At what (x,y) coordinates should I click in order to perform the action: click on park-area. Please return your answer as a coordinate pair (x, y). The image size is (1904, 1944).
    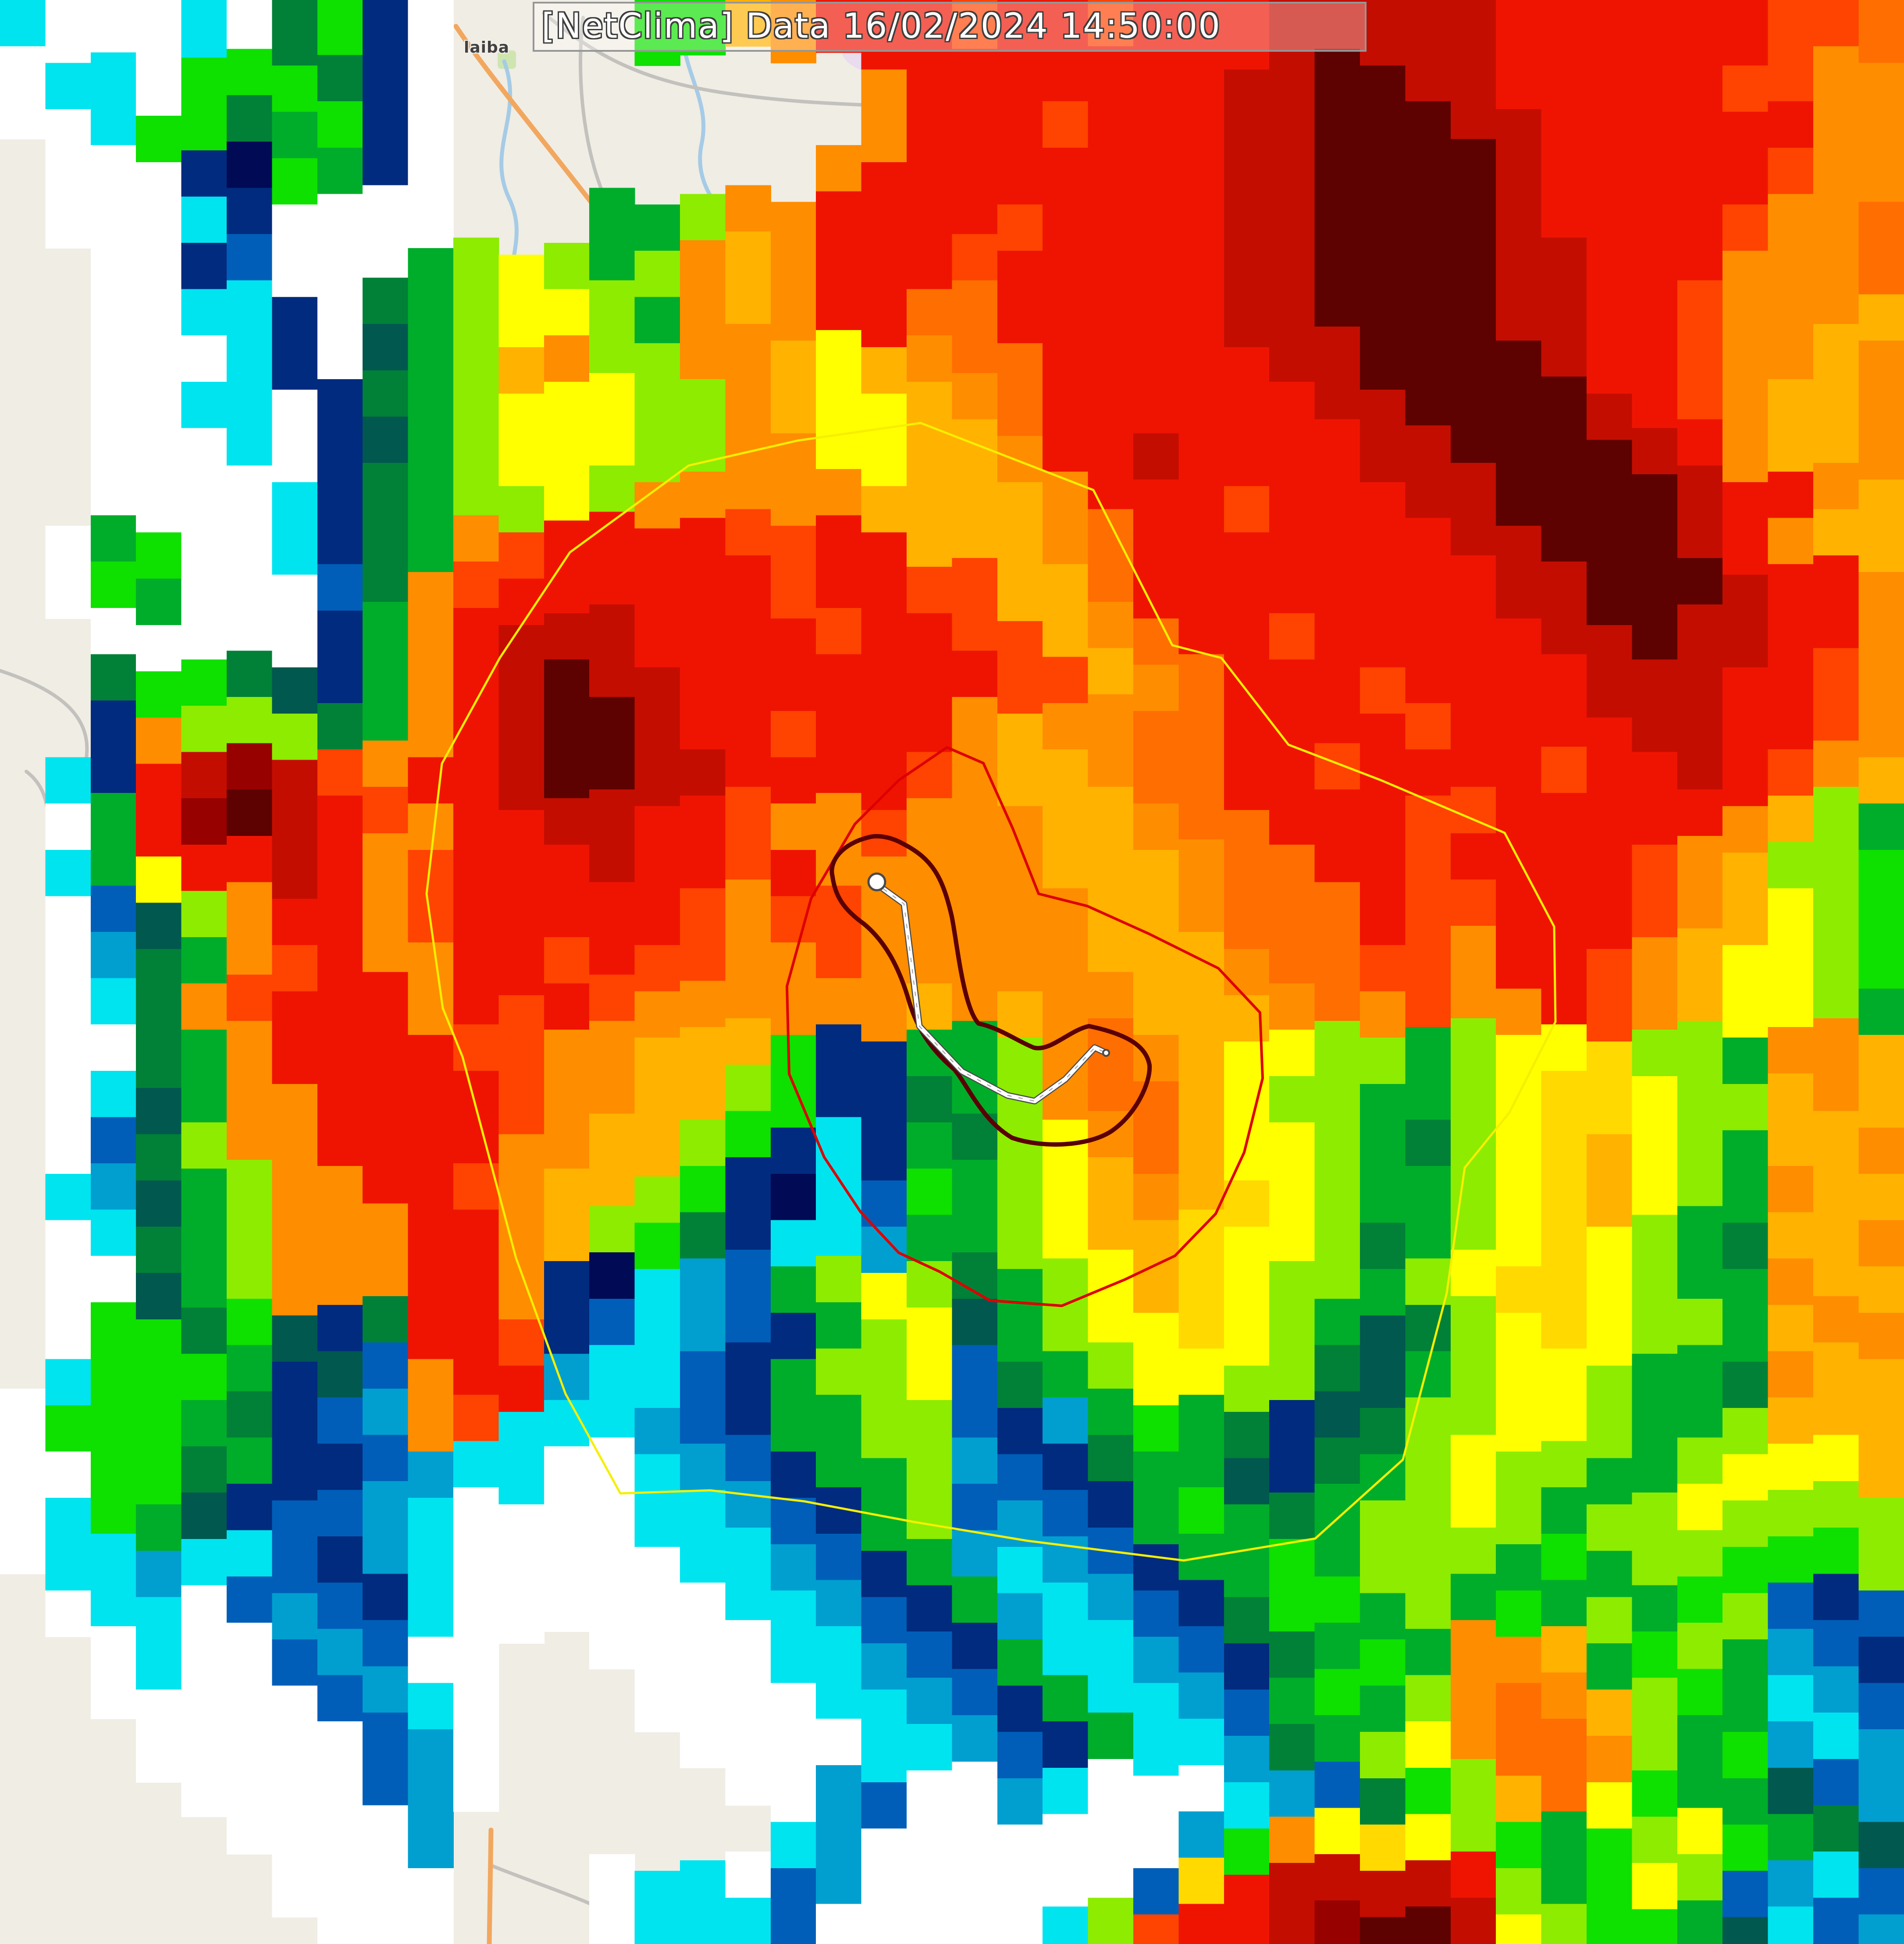
    Looking at the image, I should click on (507, 59).